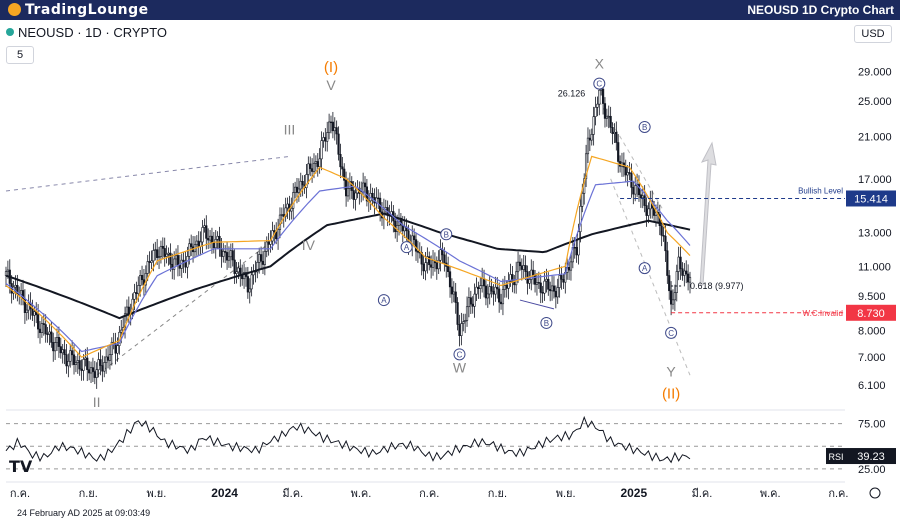 This screenshot has height=522, width=900. Describe the element at coordinates (224, 493) in the screenshot. I see `time-tick-label: 2024` at that location.